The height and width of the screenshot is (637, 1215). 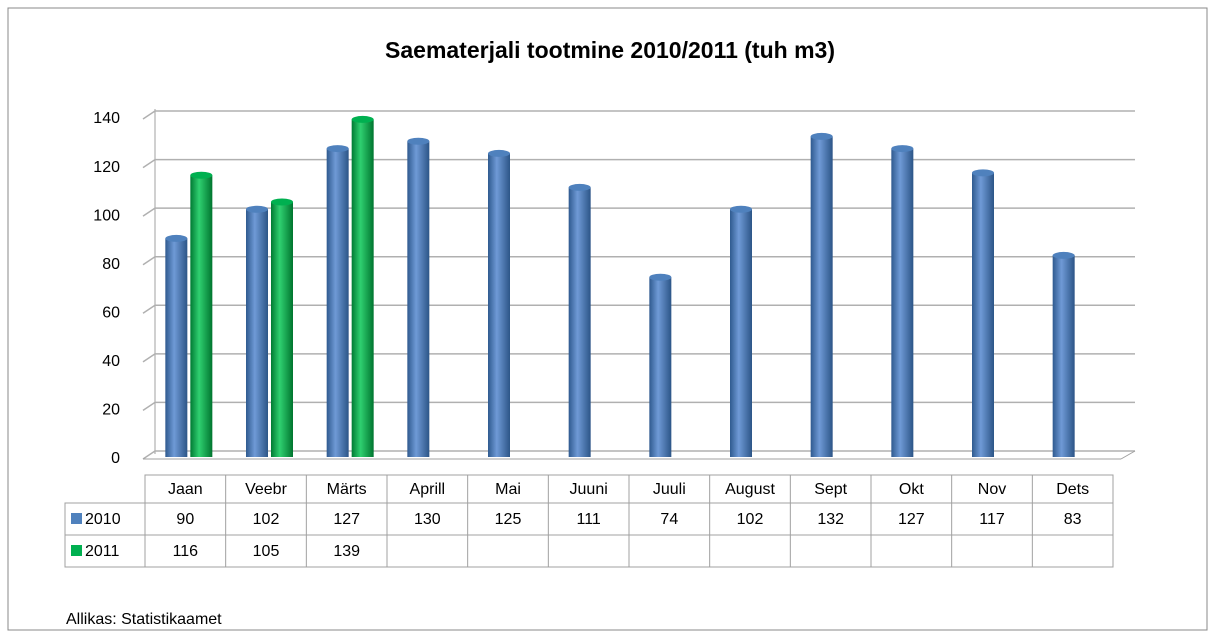 I want to click on table-value: 132, so click(x=830, y=519).